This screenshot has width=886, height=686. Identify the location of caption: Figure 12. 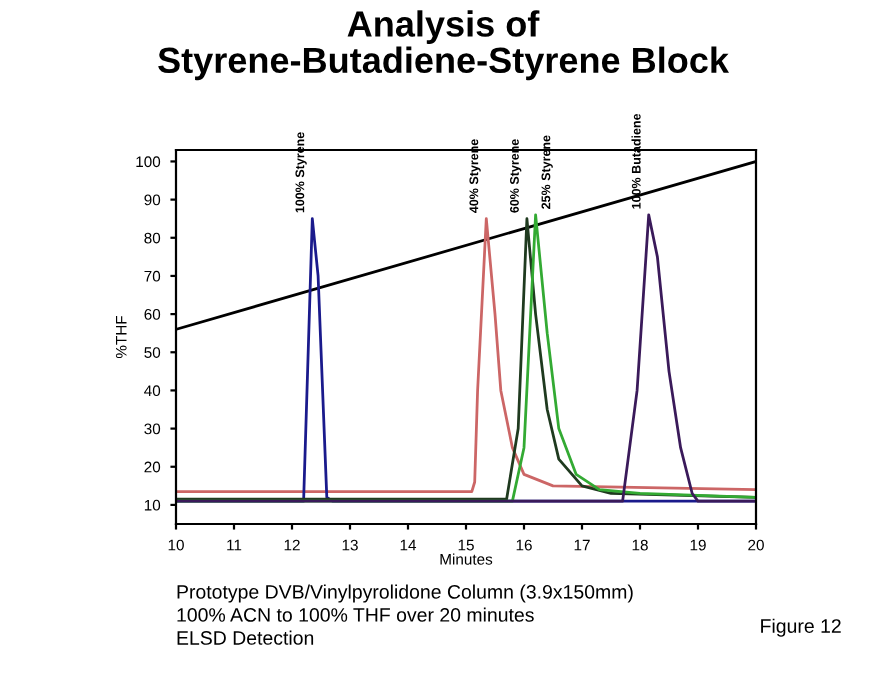
(801, 627).